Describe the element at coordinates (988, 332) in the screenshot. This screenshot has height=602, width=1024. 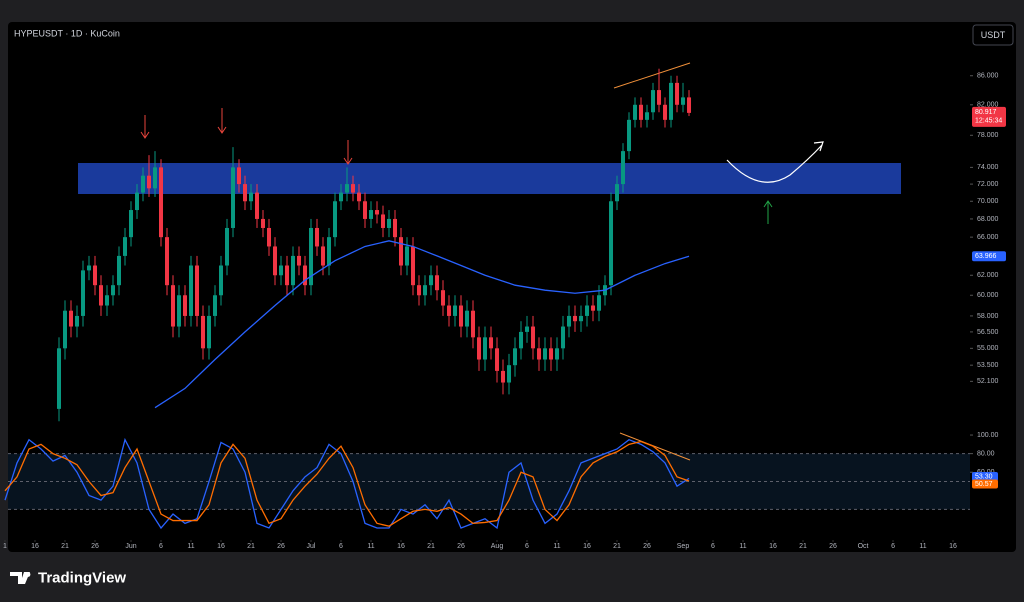
I see `y-tick-label: 56.500` at that location.